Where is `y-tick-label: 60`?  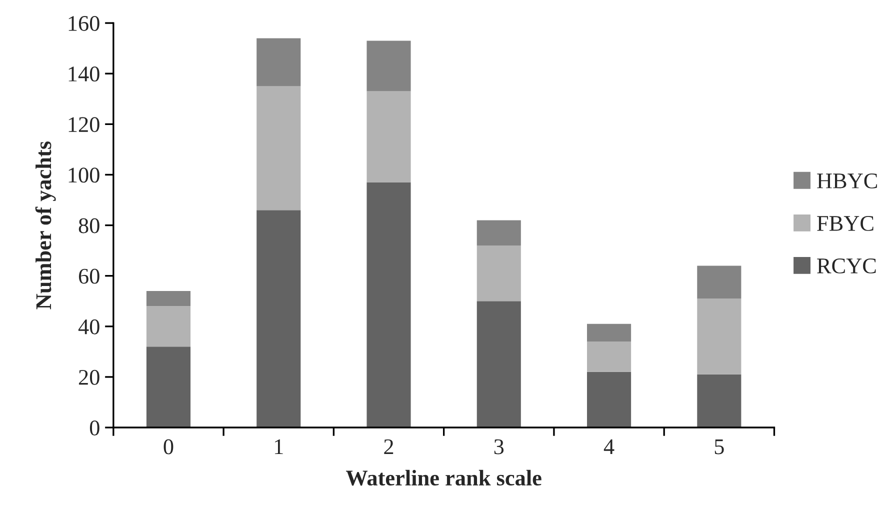
y-tick-label: 60 is located at coordinates (89, 276).